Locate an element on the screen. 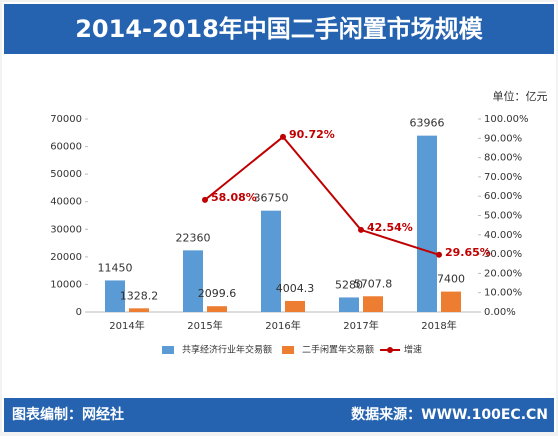 The height and width of the screenshot is (440, 558). y2-tick-label: 70.00% is located at coordinates (503, 177).